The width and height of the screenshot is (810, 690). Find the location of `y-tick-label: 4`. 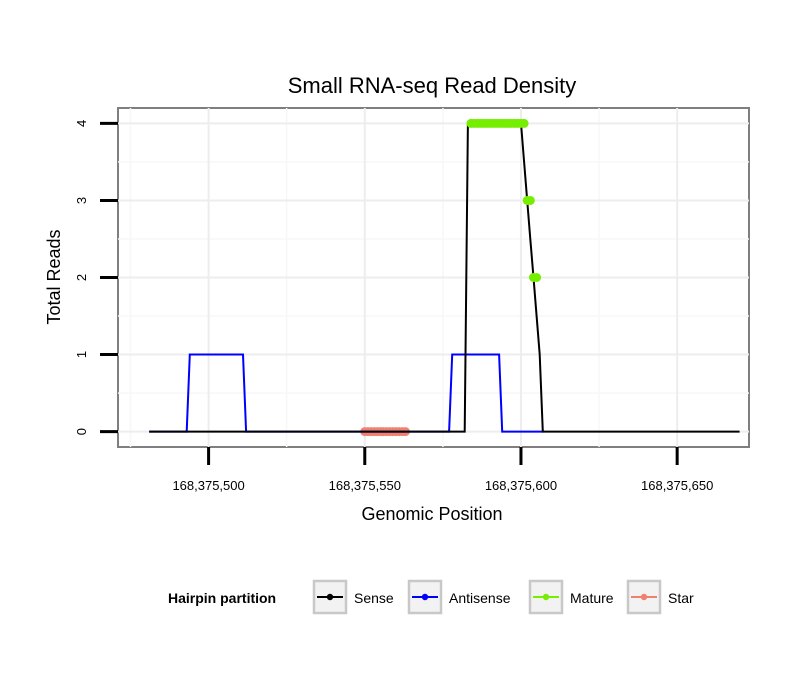

y-tick-label: 4 is located at coordinates (81, 123).